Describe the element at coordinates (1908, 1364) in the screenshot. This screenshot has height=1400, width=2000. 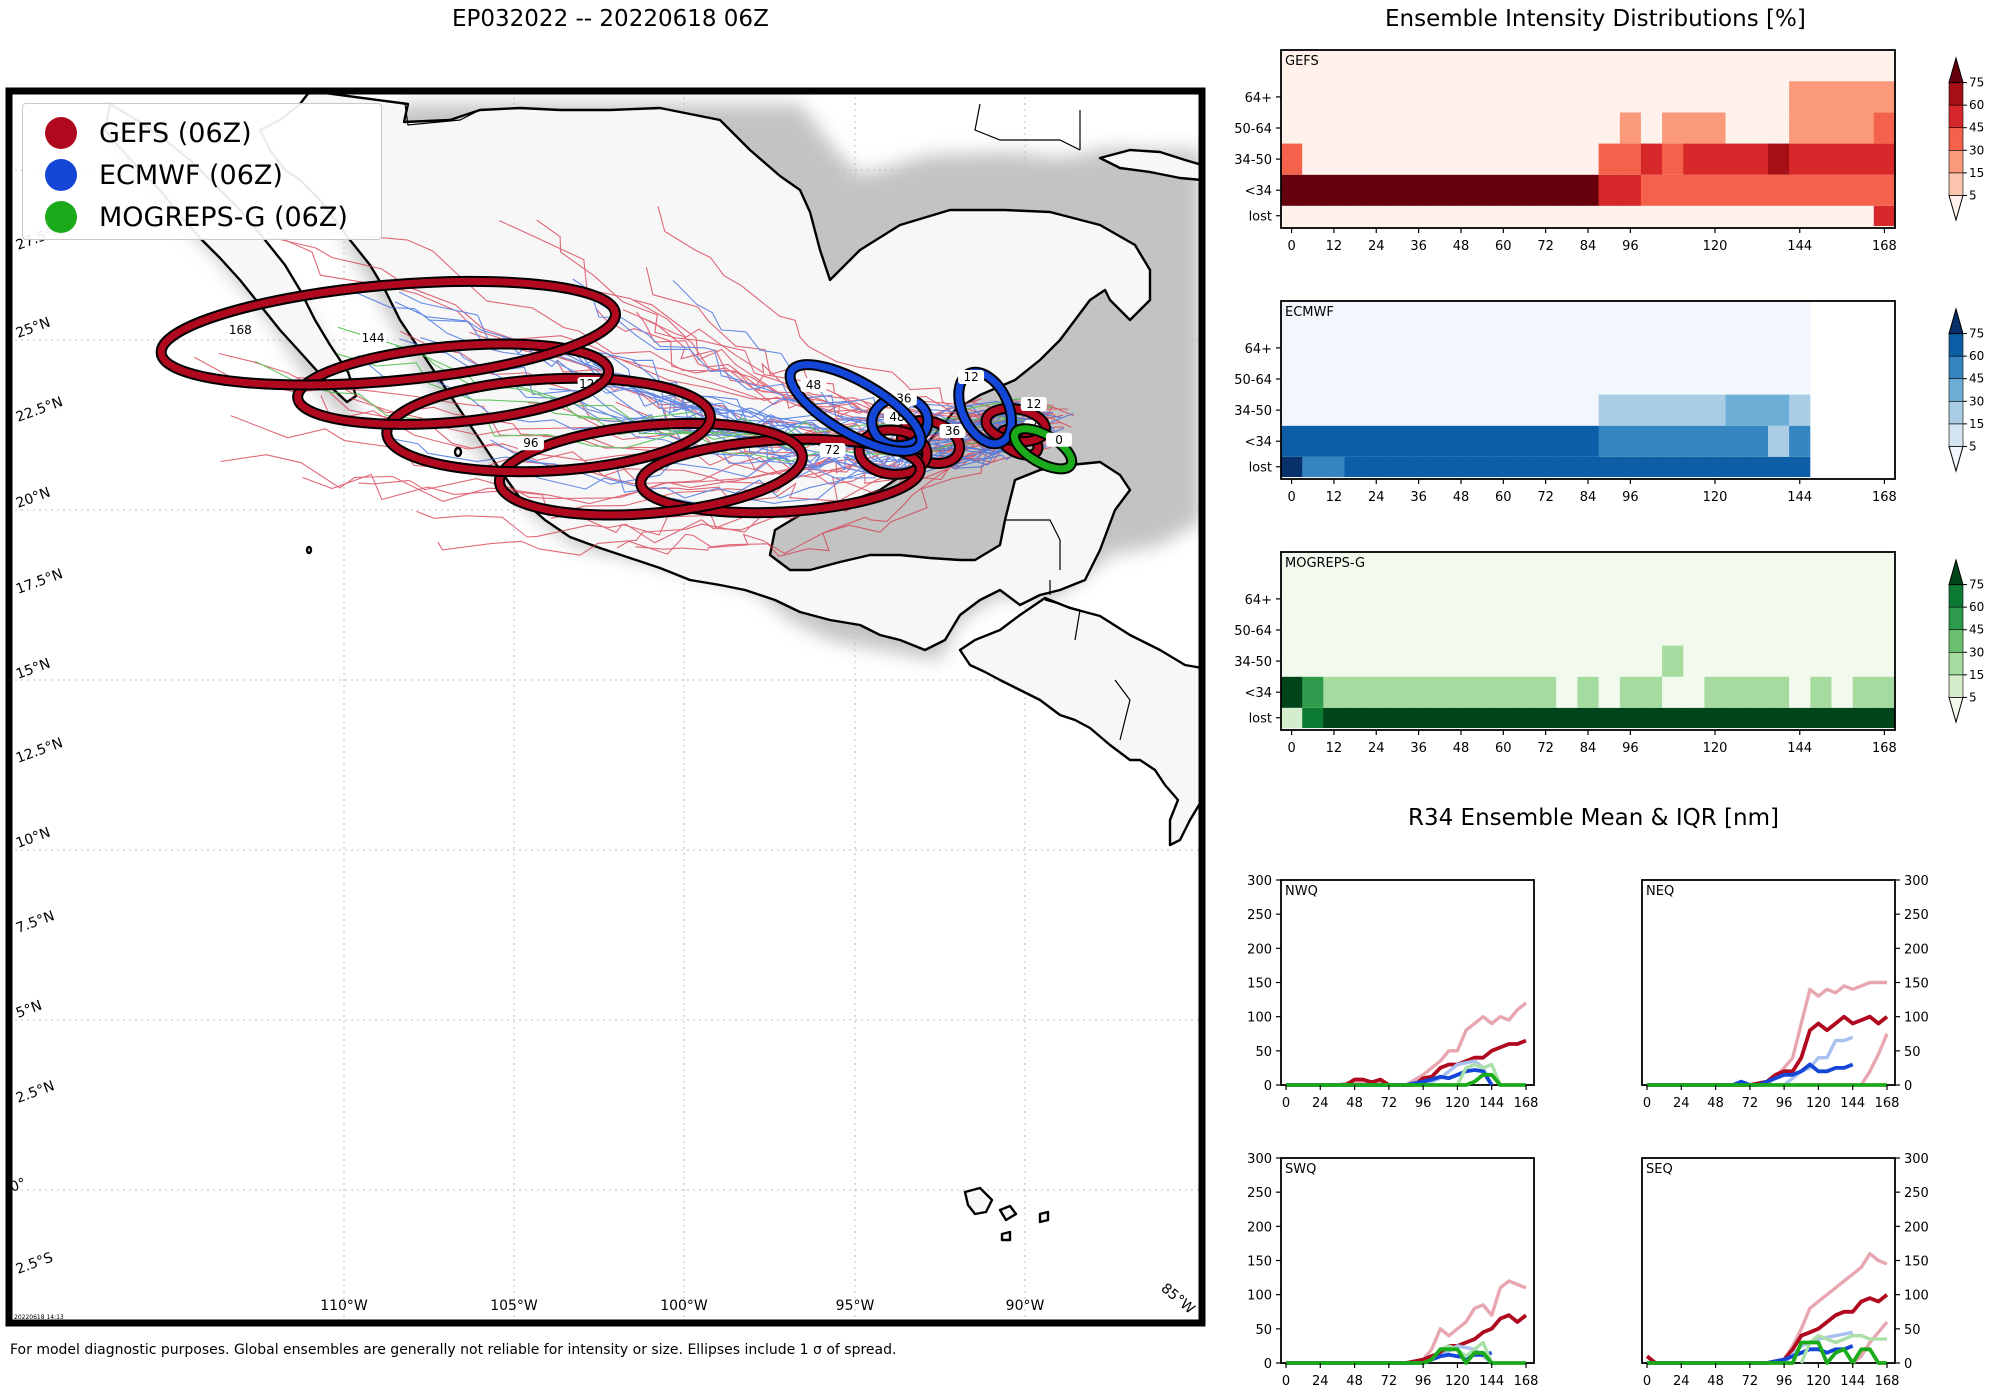
I see `y-tick-label: 0` at that location.